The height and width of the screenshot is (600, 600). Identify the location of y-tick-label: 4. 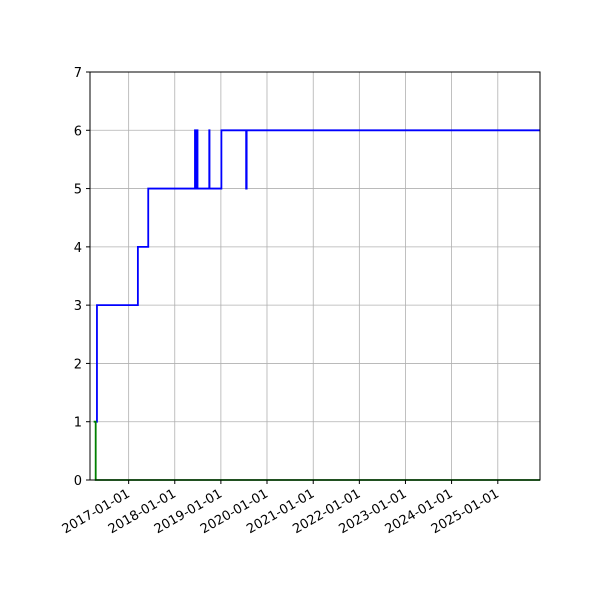
(78, 248).